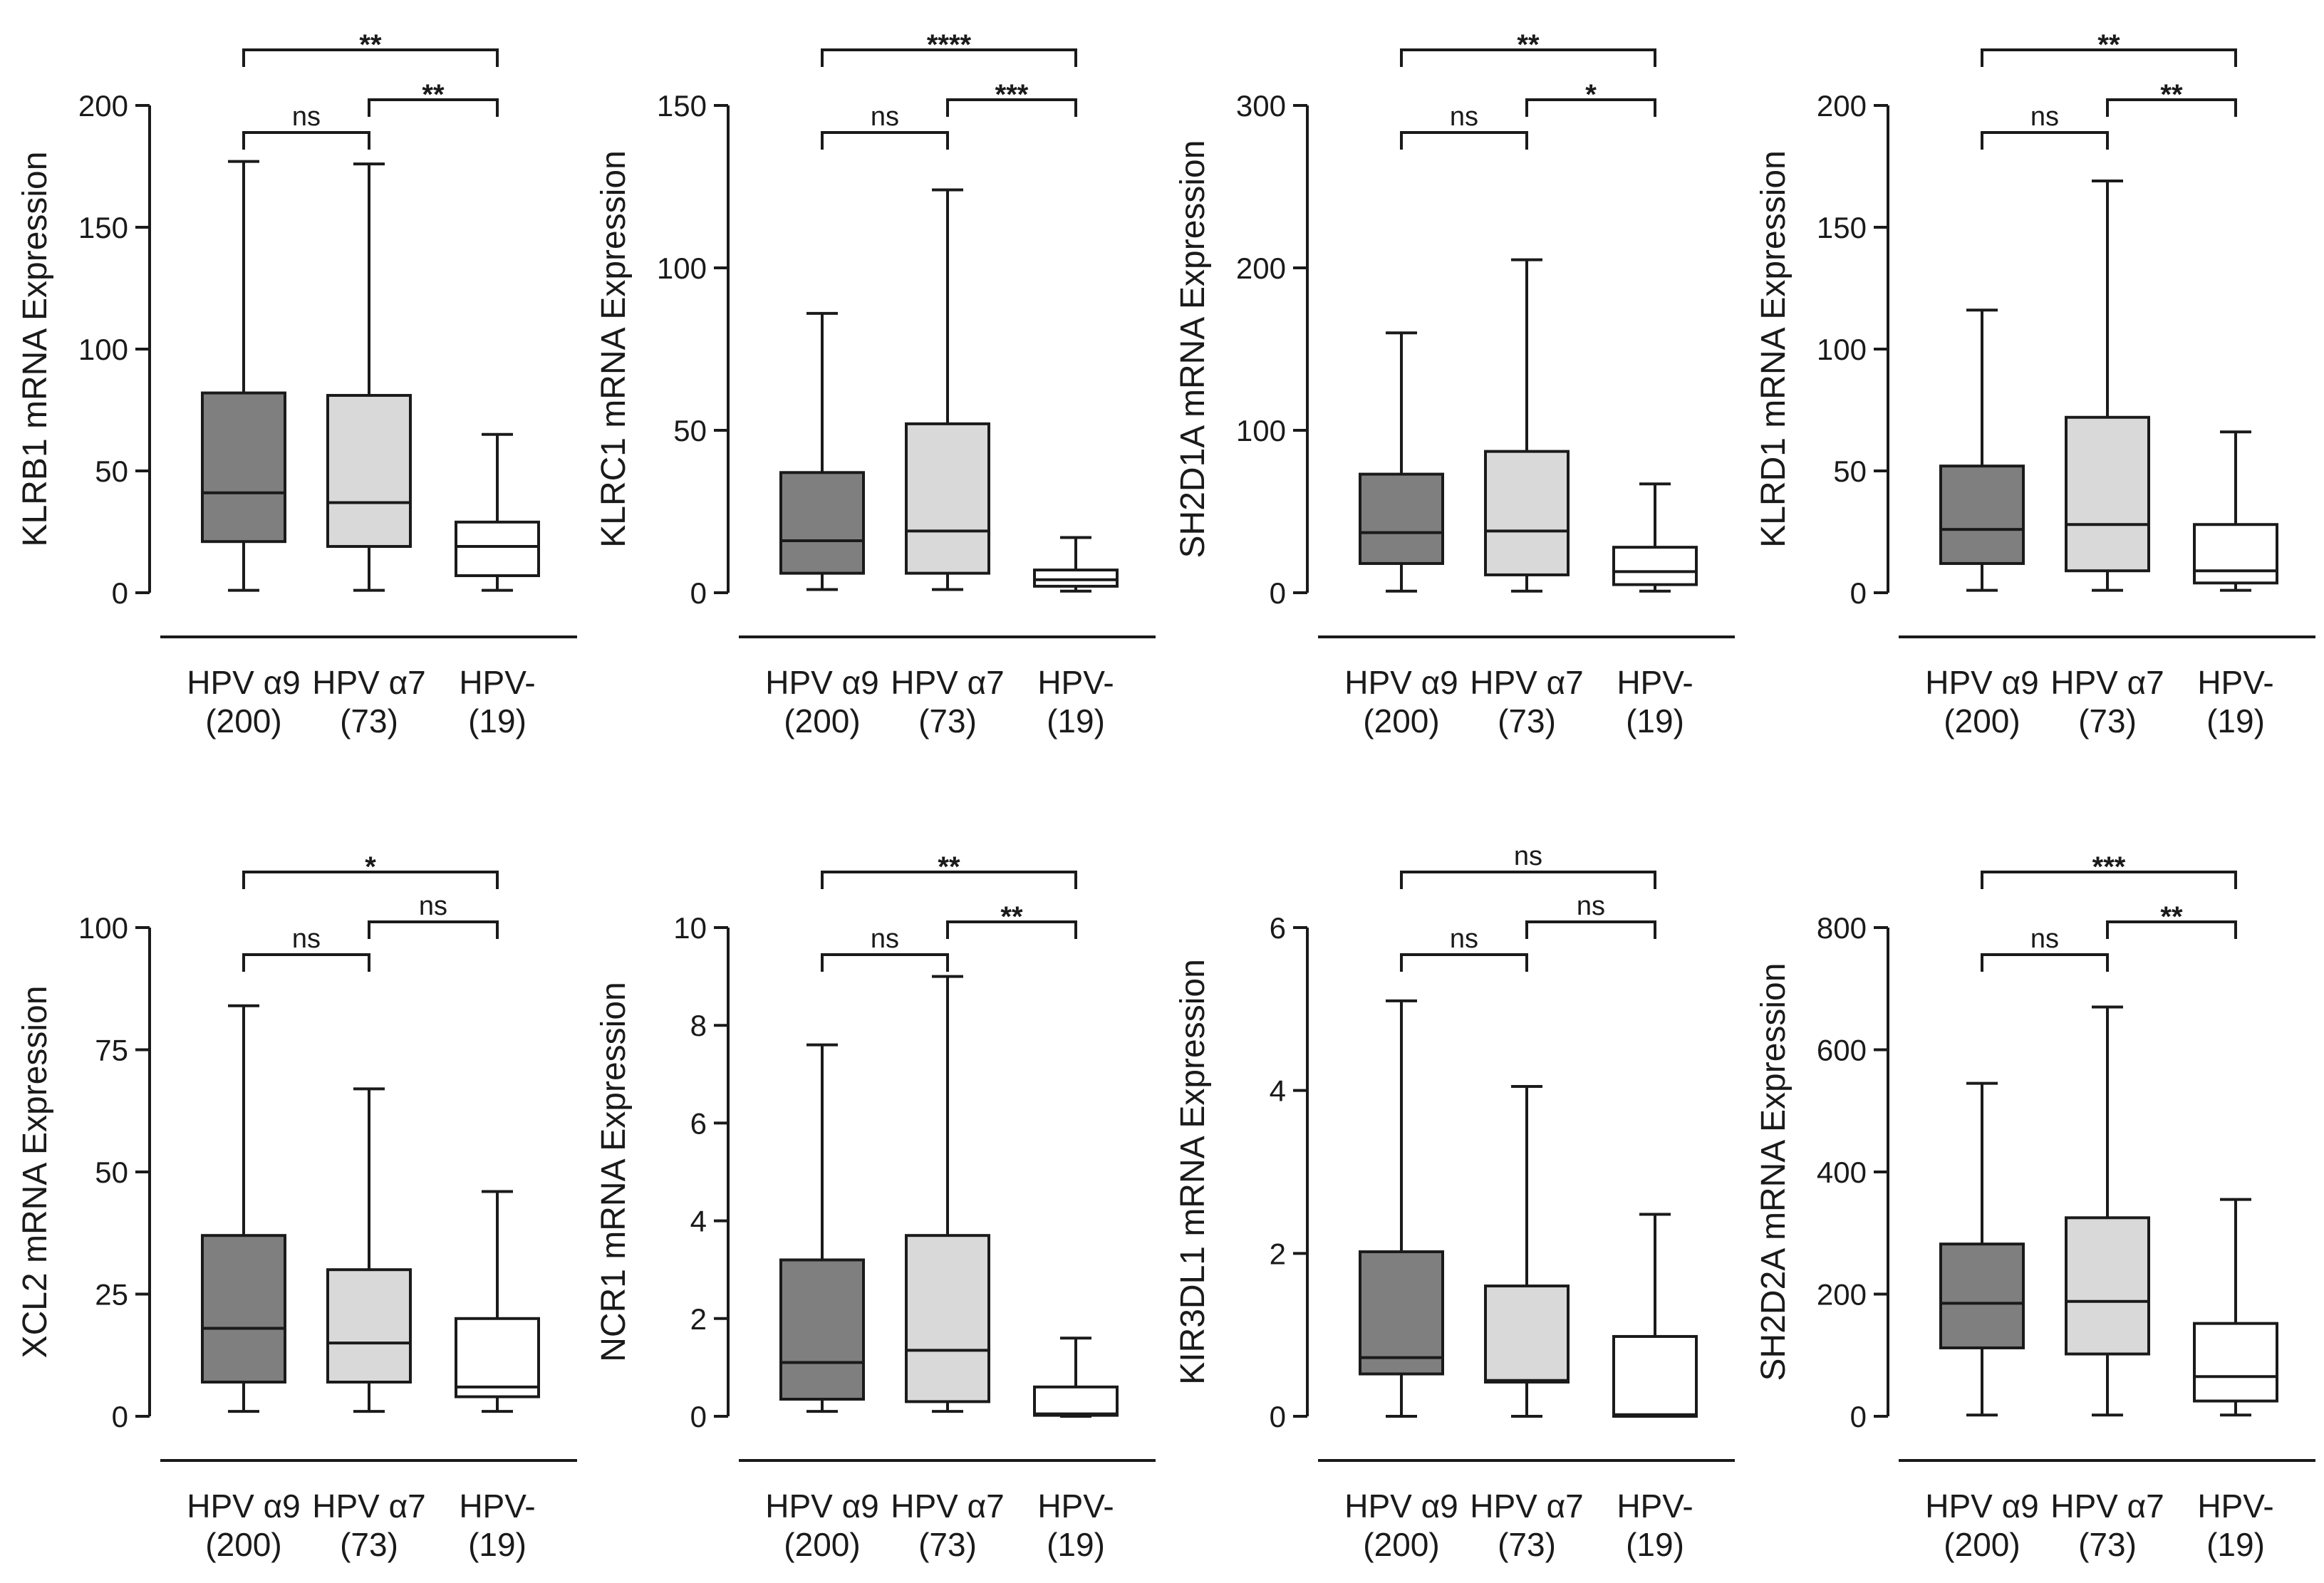  I want to click on y-tick-label: 200, so click(103, 106).